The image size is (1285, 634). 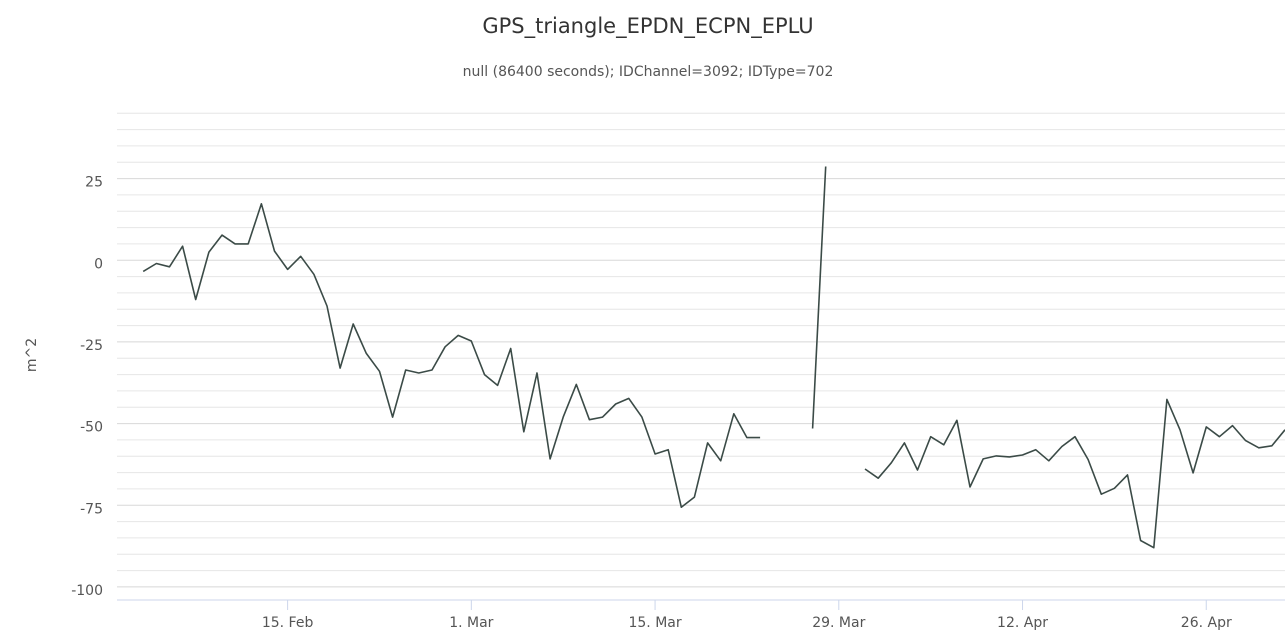 I want to click on x-tick-label: 29. Mar, so click(x=838, y=623).